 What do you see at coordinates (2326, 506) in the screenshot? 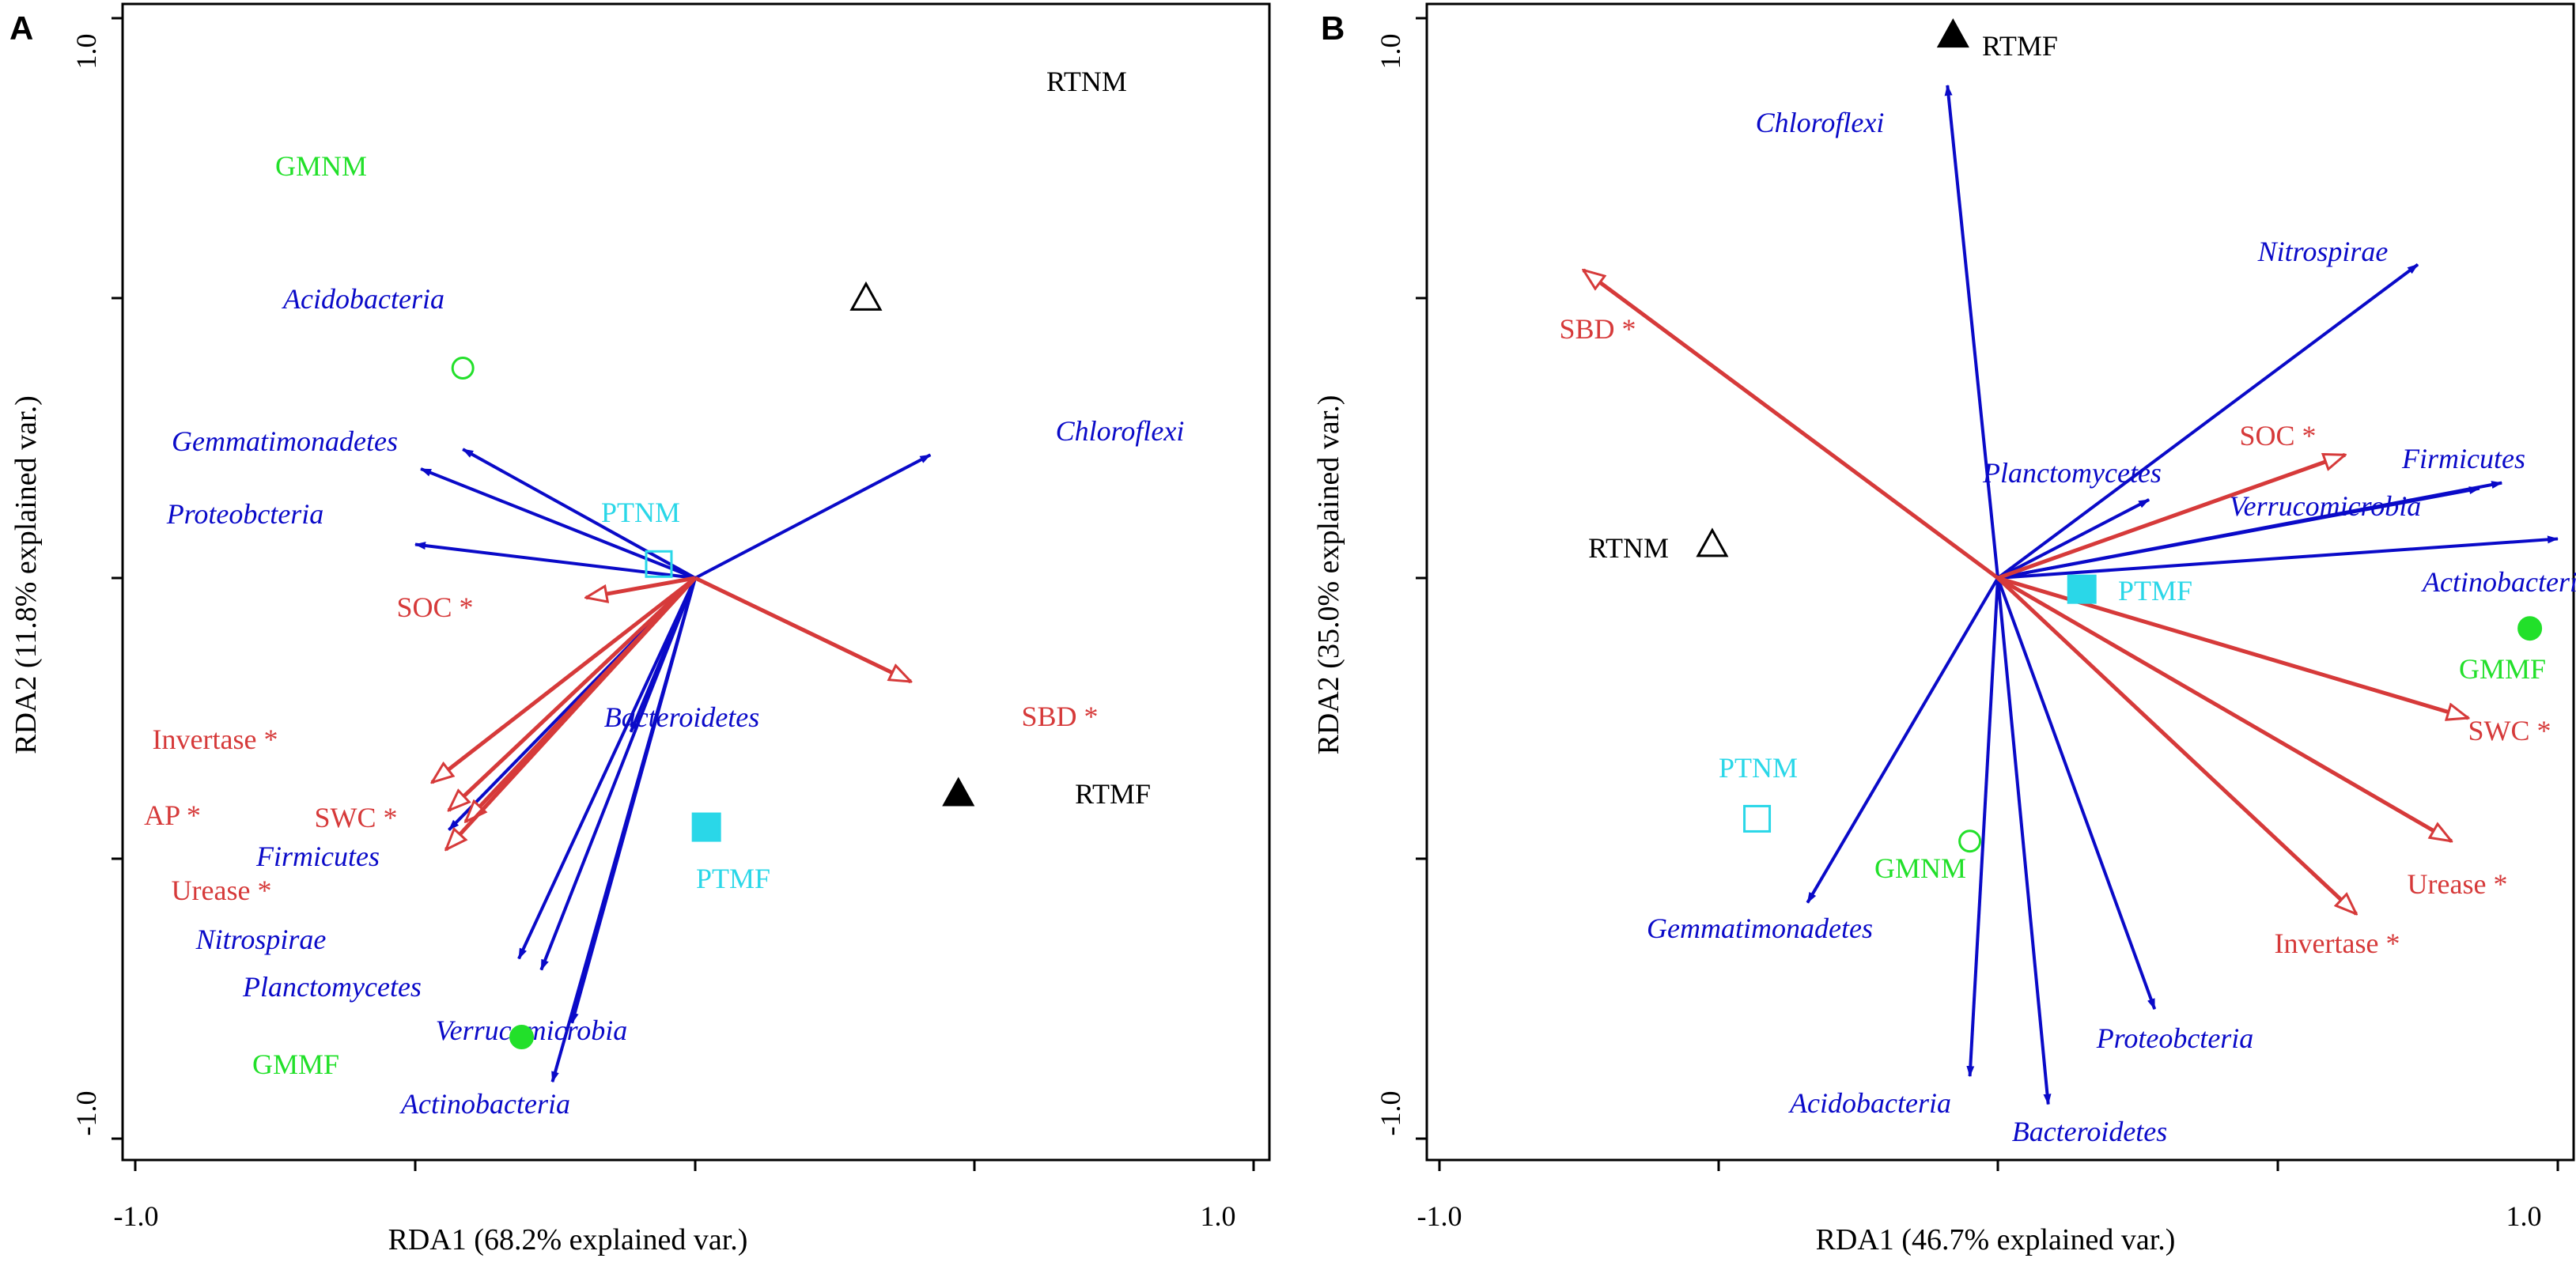
I see `species-label-verrucomicrobia: Verrucomicrobia` at bounding box center [2326, 506].